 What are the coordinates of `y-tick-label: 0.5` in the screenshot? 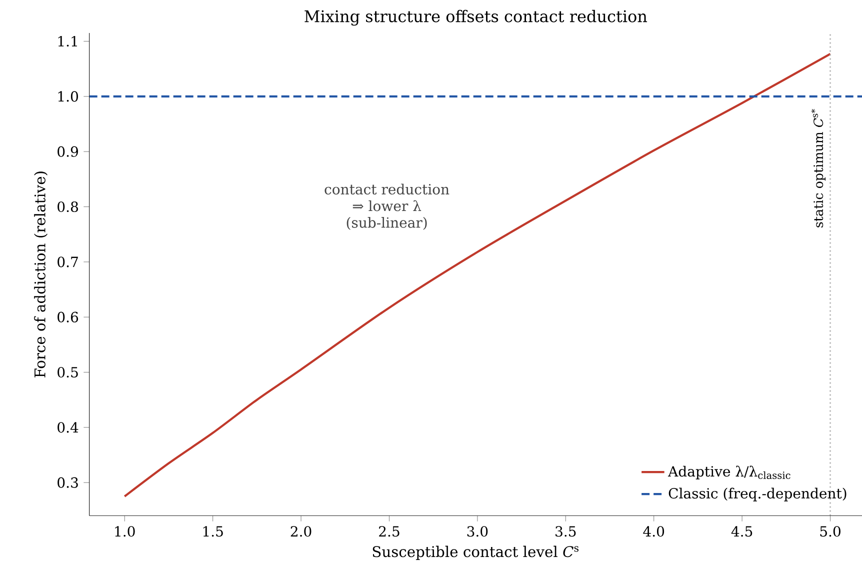 It's located at (68, 372).